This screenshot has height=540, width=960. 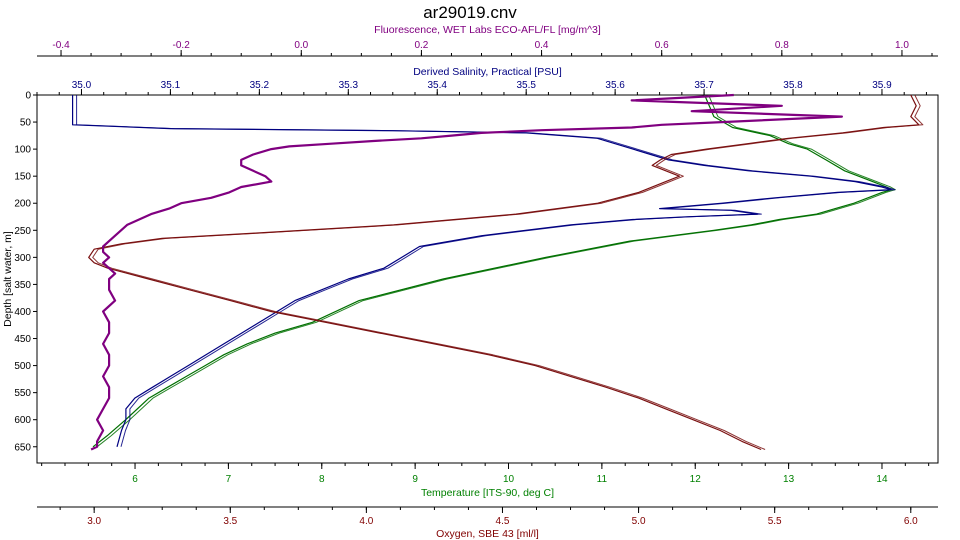 What do you see at coordinates (415, 479) in the screenshot?
I see `temperature-tick-label: 9` at bounding box center [415, 479].